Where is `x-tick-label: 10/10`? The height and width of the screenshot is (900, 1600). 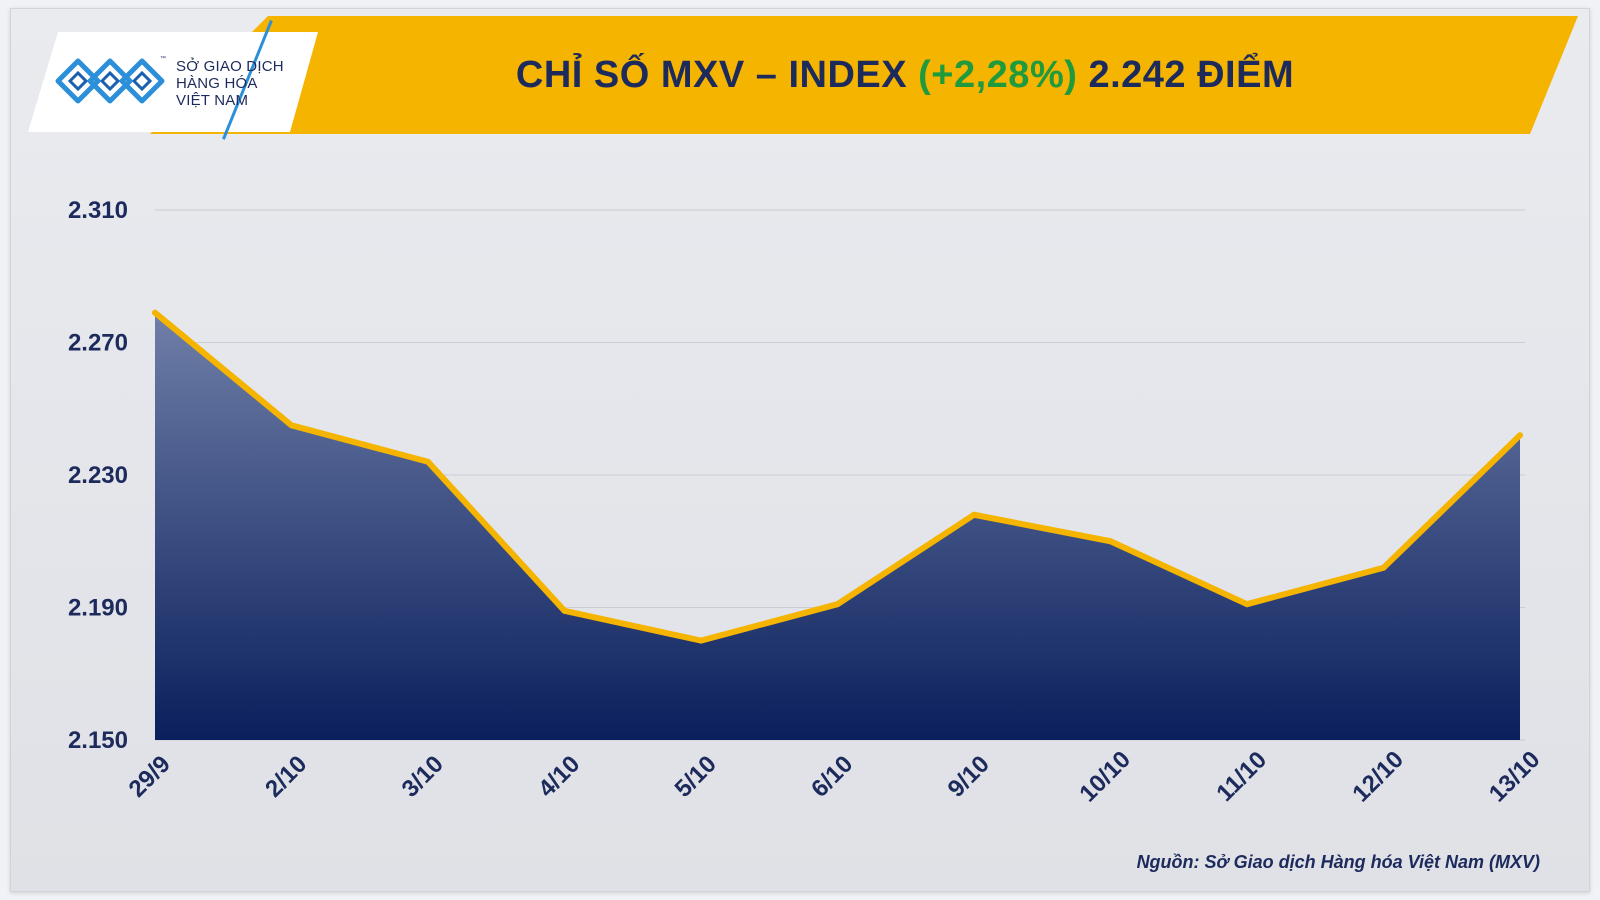 x-tick-label: 10/10 is located at coordinates (1105, 777).